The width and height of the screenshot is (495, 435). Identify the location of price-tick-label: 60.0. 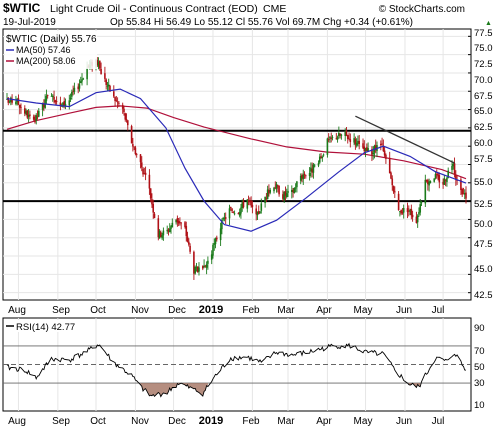
(483, 143).